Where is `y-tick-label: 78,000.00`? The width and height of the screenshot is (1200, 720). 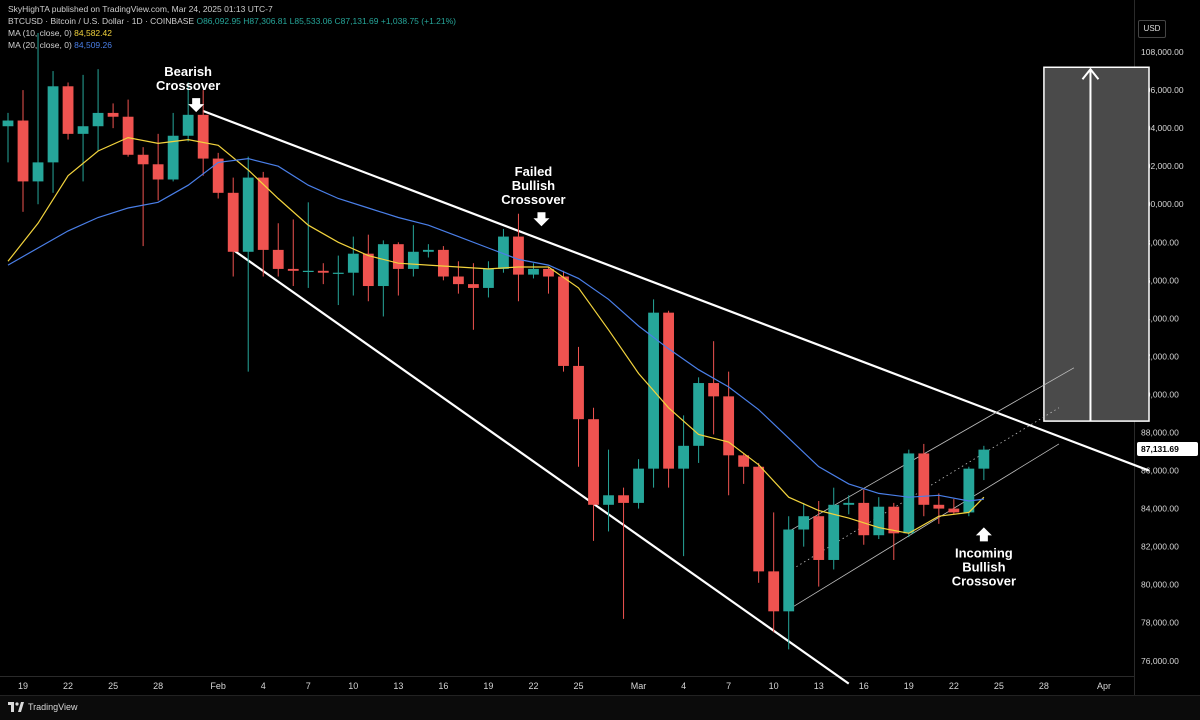
y-tick-label: 78,000.00 is located at coordinates (1160, 623).